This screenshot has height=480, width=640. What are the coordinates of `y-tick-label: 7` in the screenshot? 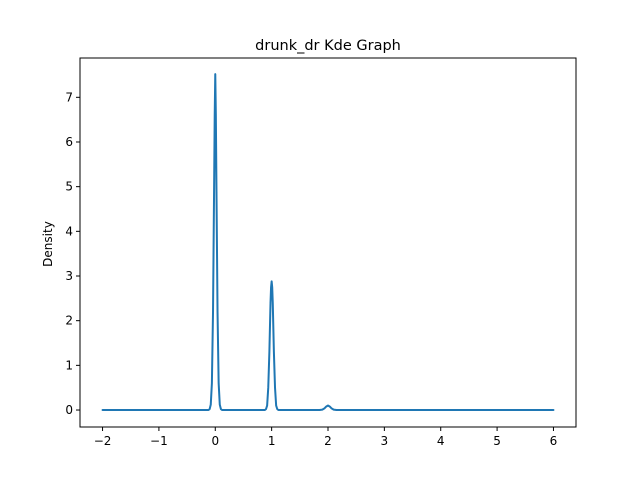 It's located at (69, 97).